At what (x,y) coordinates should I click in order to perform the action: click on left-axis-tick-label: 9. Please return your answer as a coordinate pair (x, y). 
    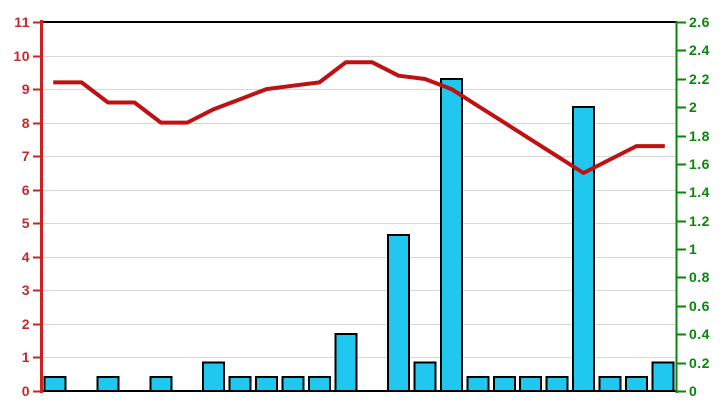
    Looking at the image, I should click on (26, 89).